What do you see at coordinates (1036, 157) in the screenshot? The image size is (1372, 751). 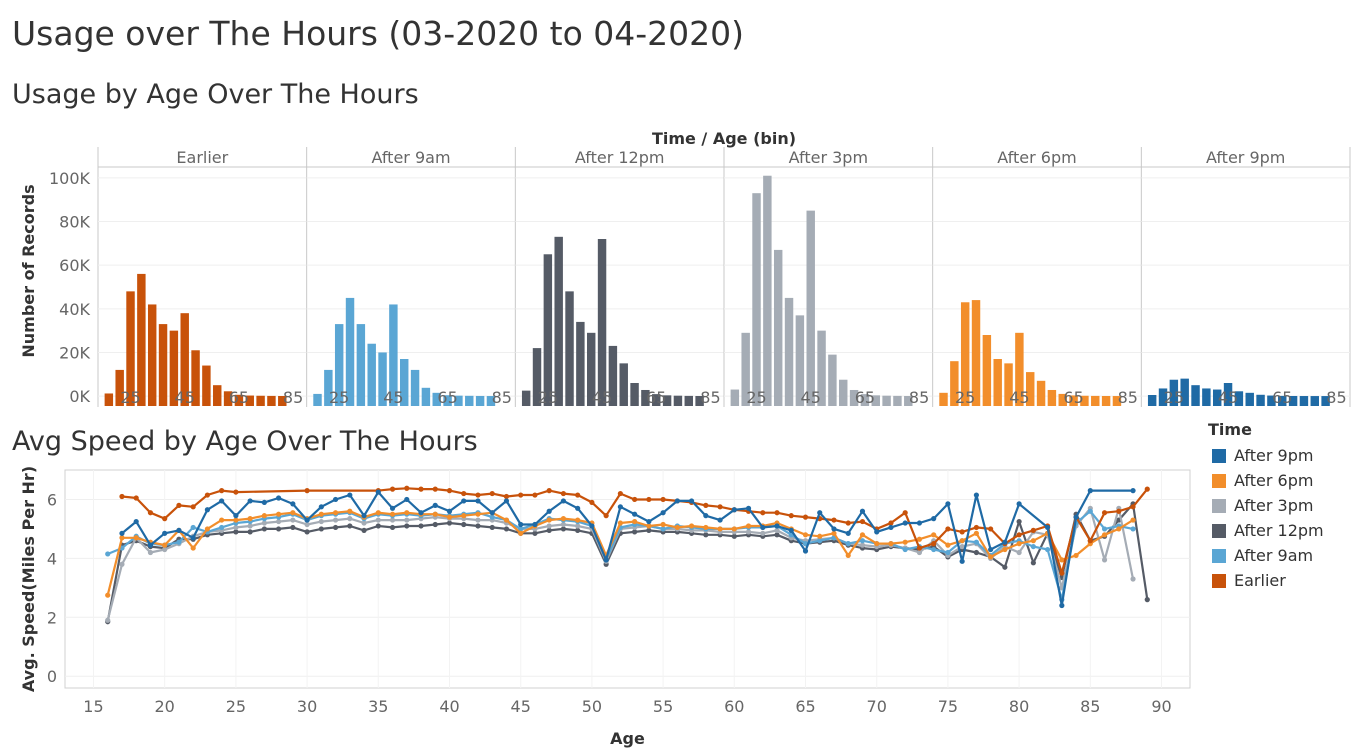 I see `facet-header-after-6pm: After 6pm` at bounding box center [1036, 157].